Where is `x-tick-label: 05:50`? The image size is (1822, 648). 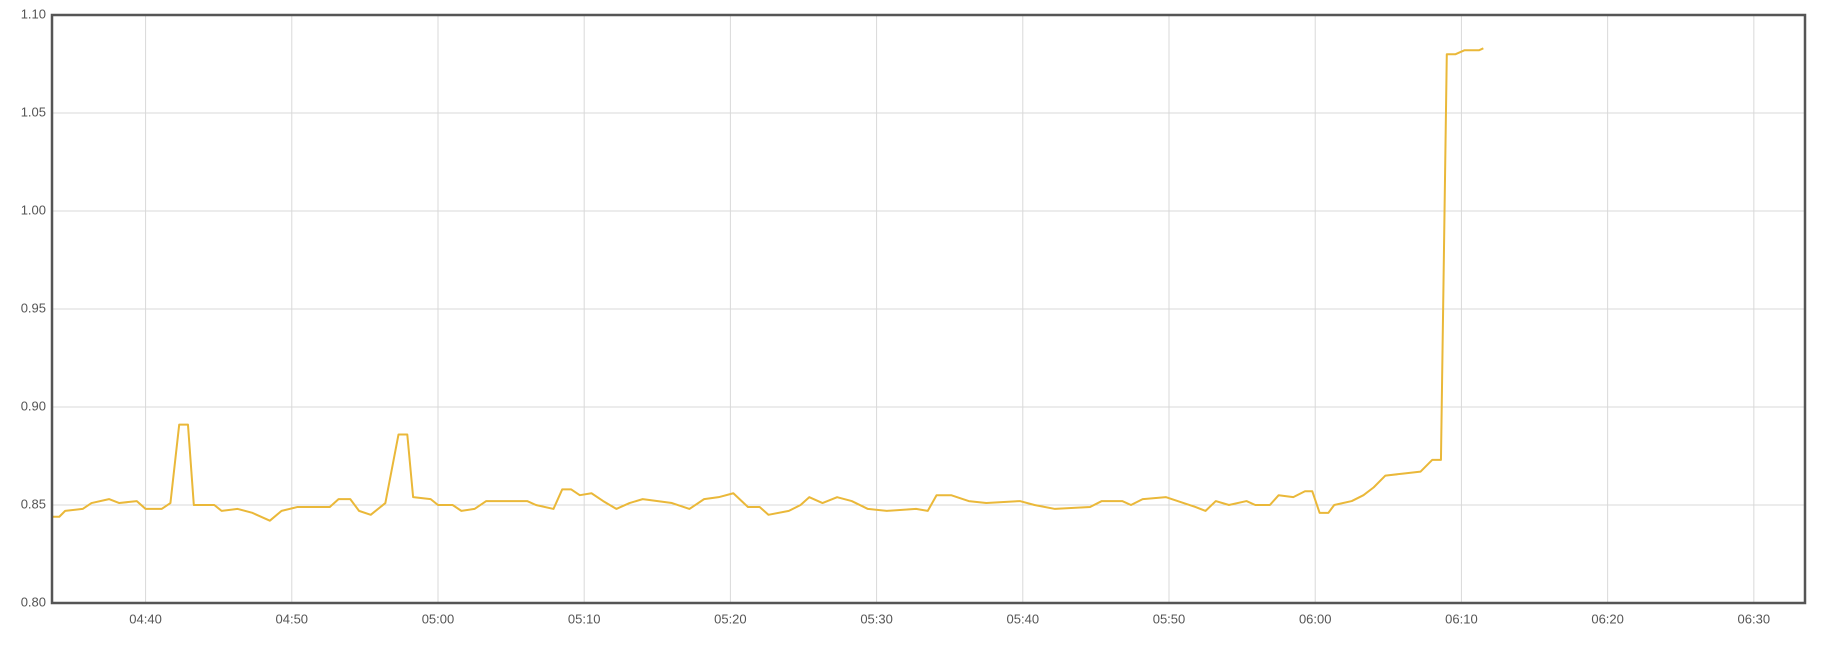 x-tick-label: 05:50 is located at coordinates (1169, 618).